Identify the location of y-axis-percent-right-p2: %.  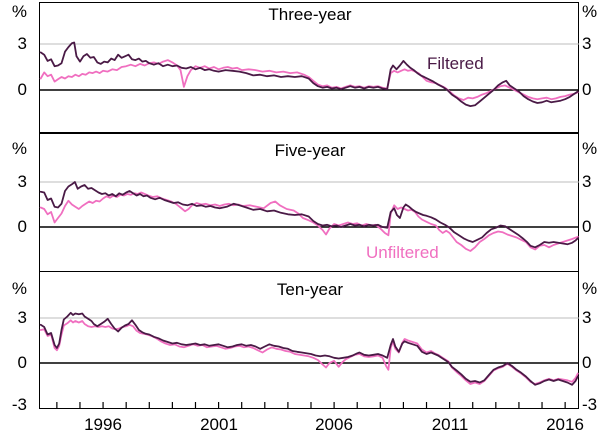
(590, 148).